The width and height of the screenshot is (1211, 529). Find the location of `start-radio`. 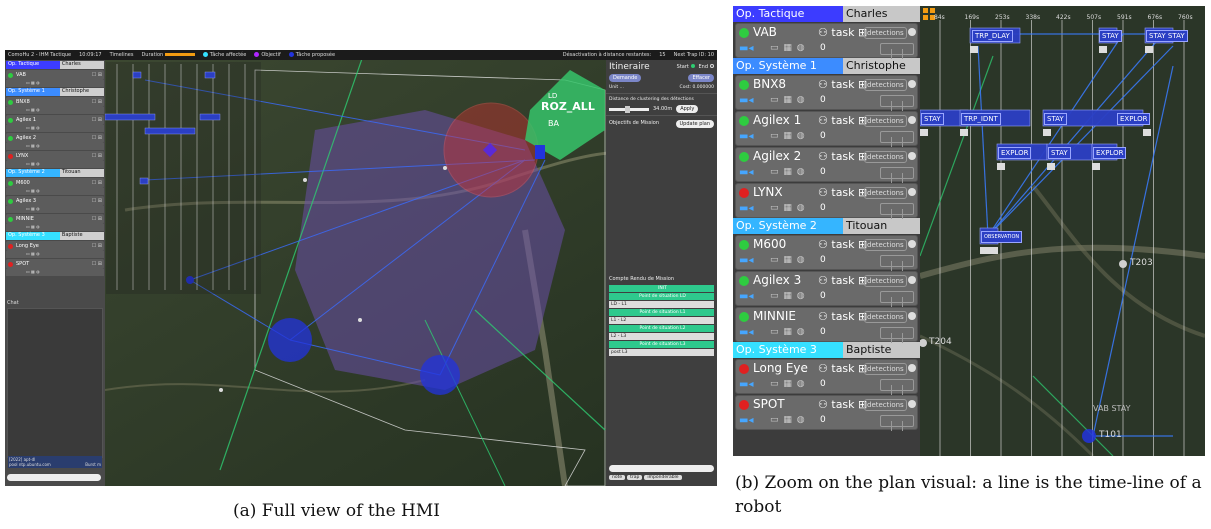

start-radio is located at coordinates (692, 66).